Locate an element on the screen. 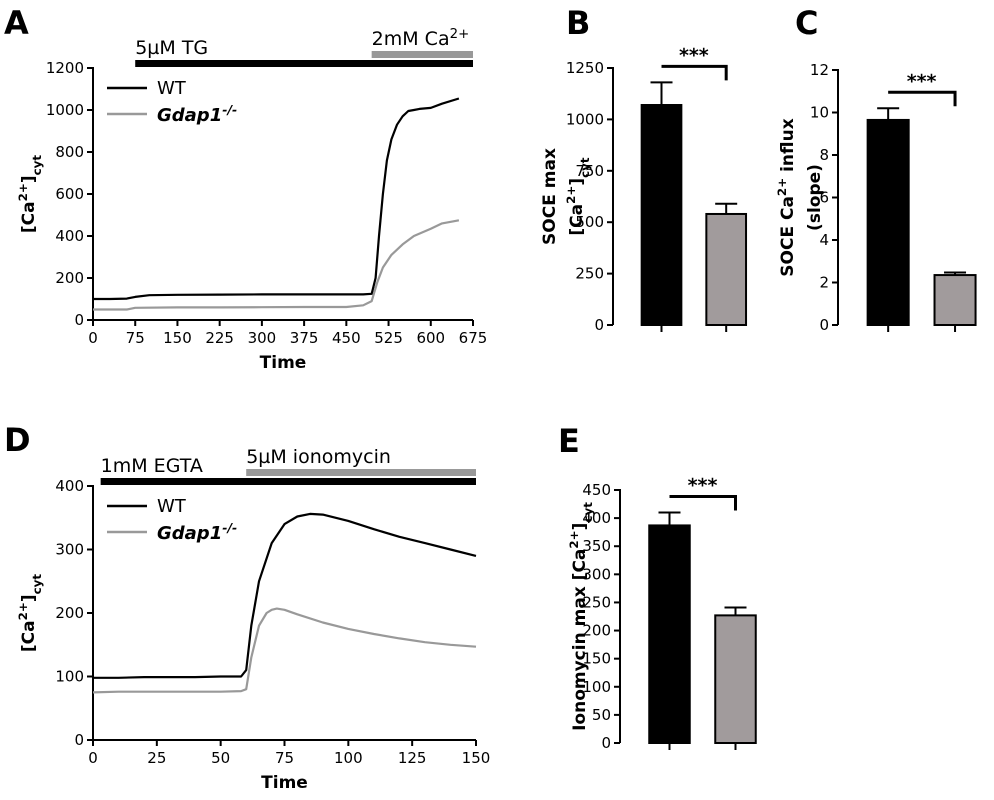 The image size is (994, 800). panel-letter: D is located at coordinates (17, 440).